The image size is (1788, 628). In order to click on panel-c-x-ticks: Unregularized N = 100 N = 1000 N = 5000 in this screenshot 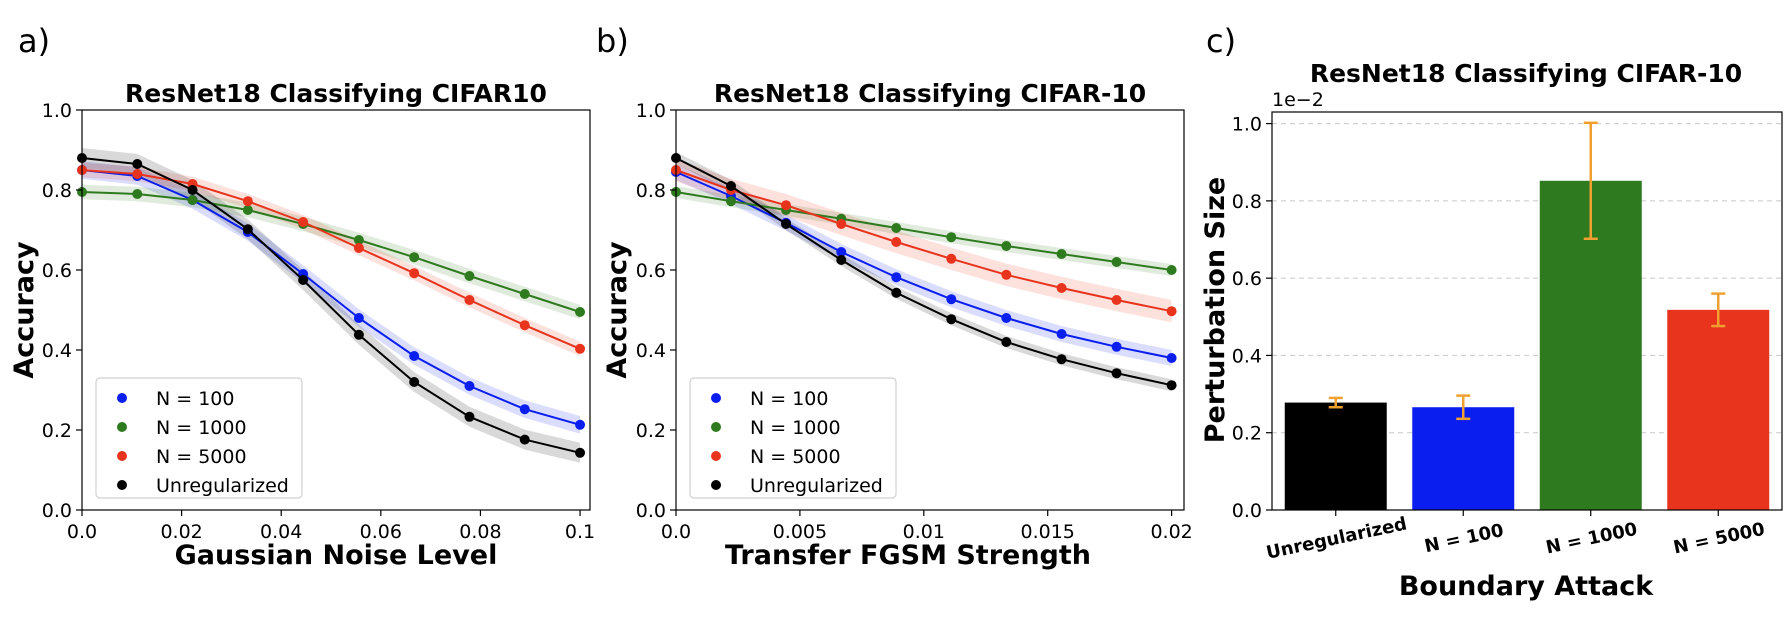, I will do `click(1515, 537)`.